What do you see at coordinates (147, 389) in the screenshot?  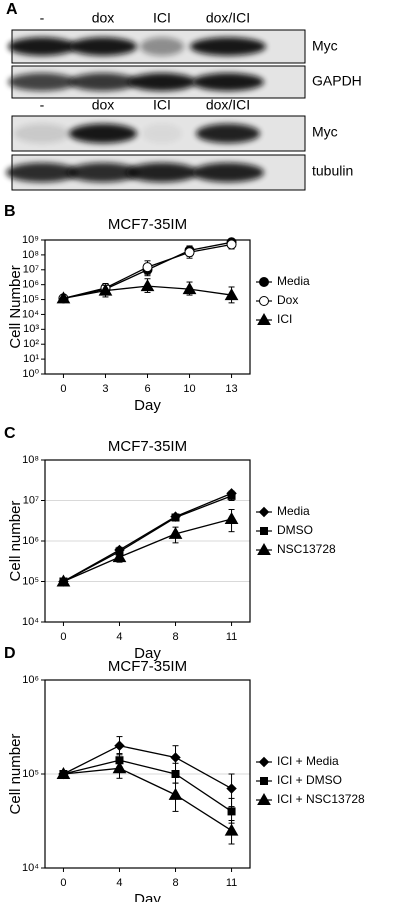 I see `x-tick-label: 6` at bounding box center [147, 389].